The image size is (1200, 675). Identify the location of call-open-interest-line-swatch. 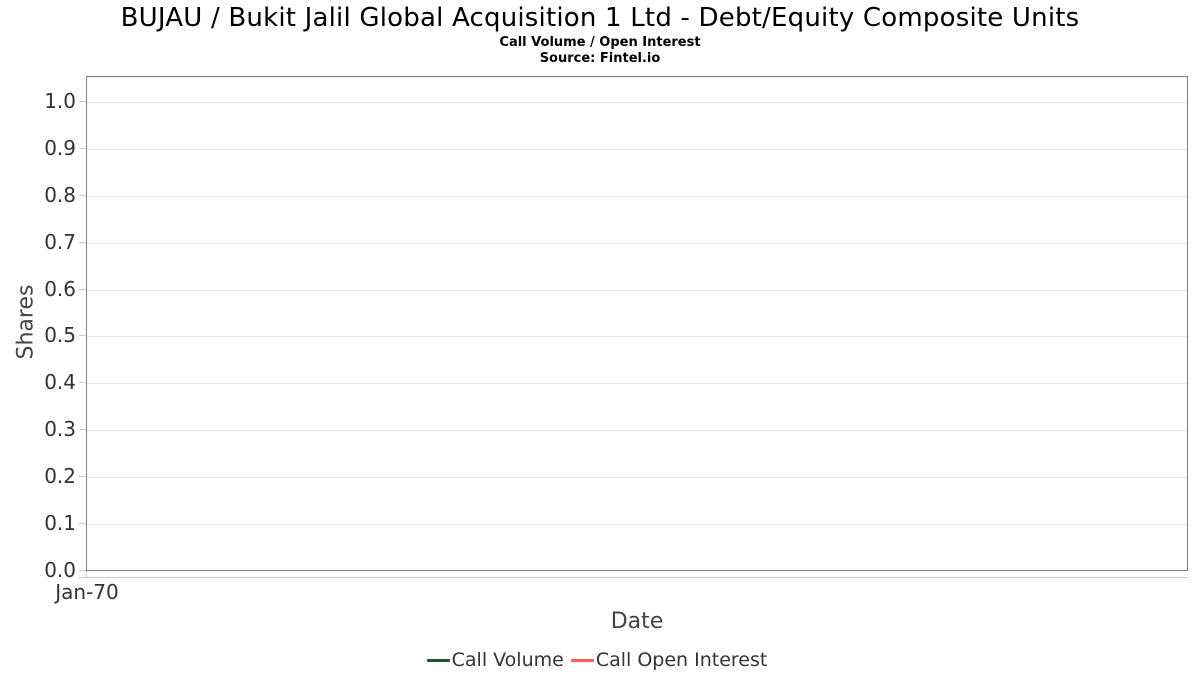
(582, 660).